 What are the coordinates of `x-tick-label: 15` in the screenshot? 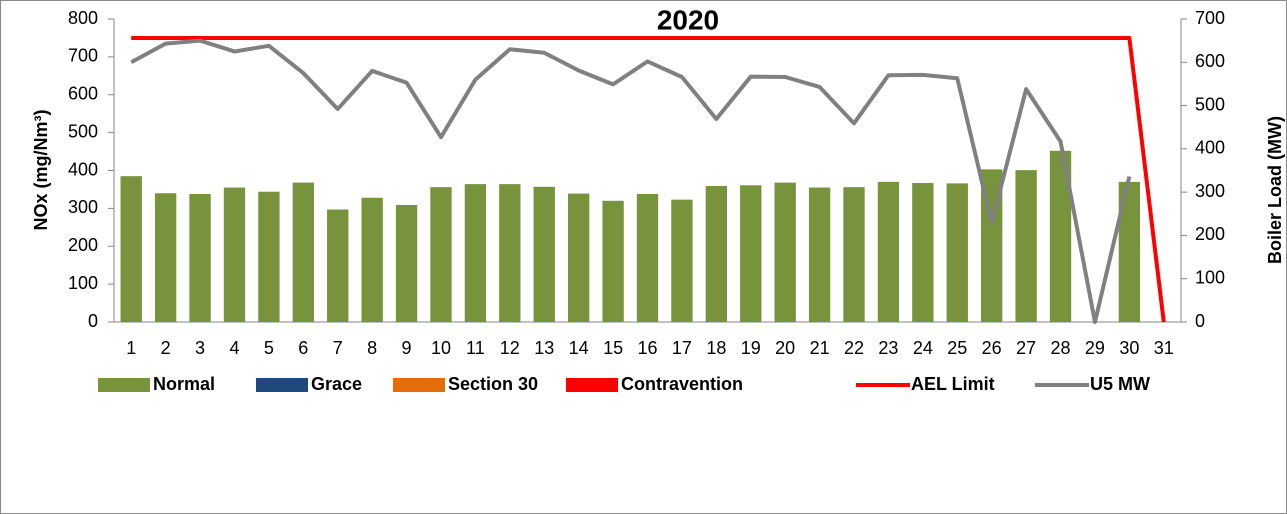 It's located at (613, 348).